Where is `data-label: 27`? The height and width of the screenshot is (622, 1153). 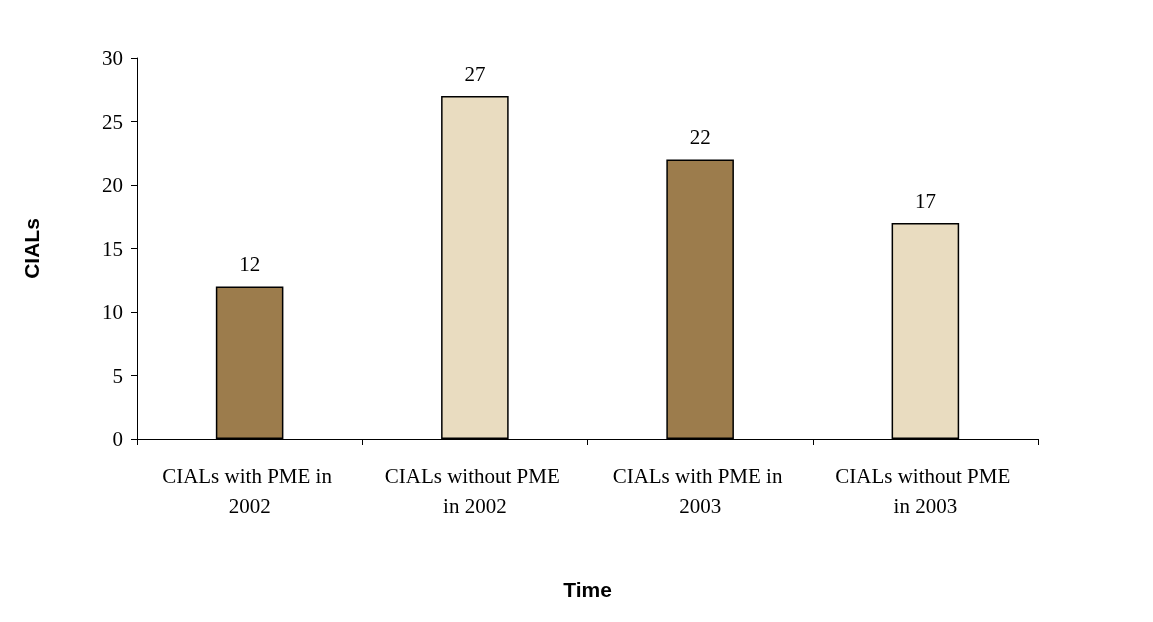
data-label: 27 is located at coordinates (475, 73).